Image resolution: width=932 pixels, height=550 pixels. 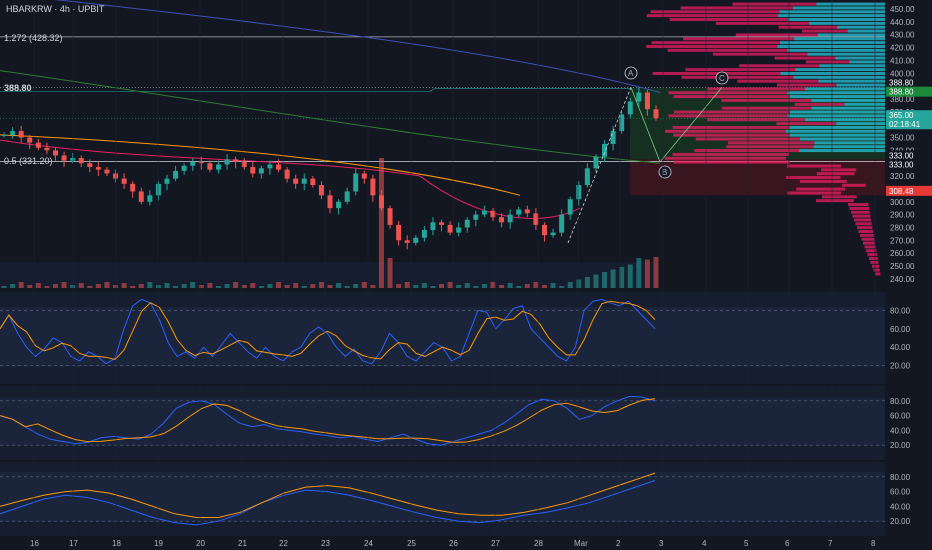 I want to click on time-tick: 8, so click(x=873, y=543).